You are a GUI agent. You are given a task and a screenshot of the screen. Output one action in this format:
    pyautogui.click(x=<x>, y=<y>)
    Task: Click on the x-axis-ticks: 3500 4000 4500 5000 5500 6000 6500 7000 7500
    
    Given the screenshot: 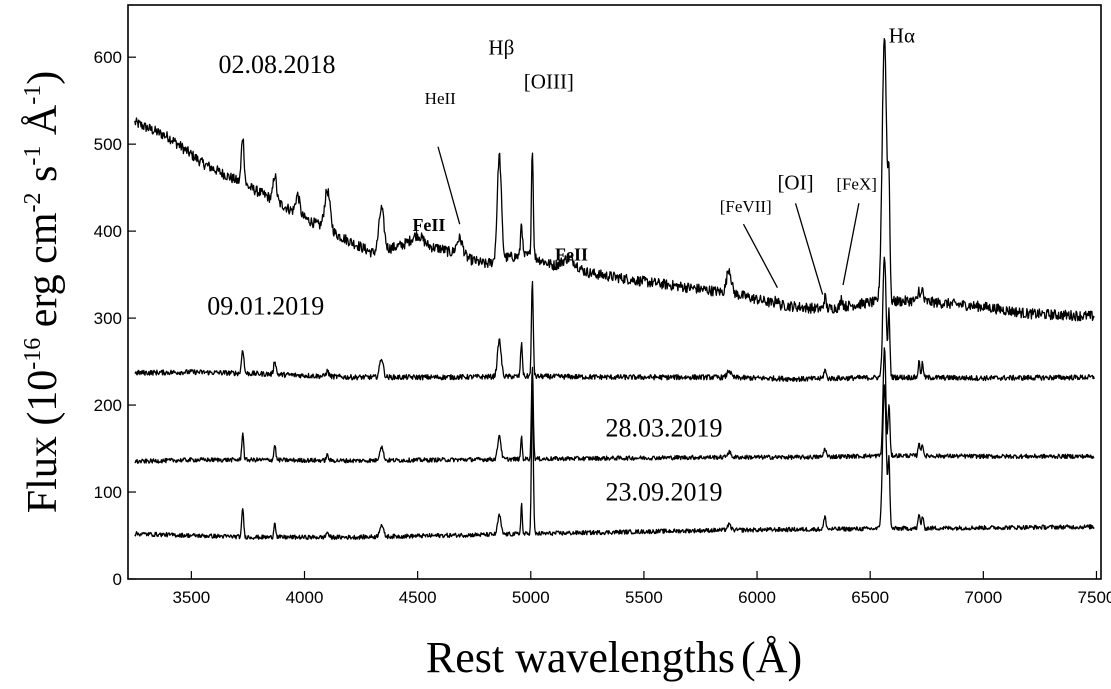 What is the action you would take?
    pyautogui.click(x=641, y=589)
    